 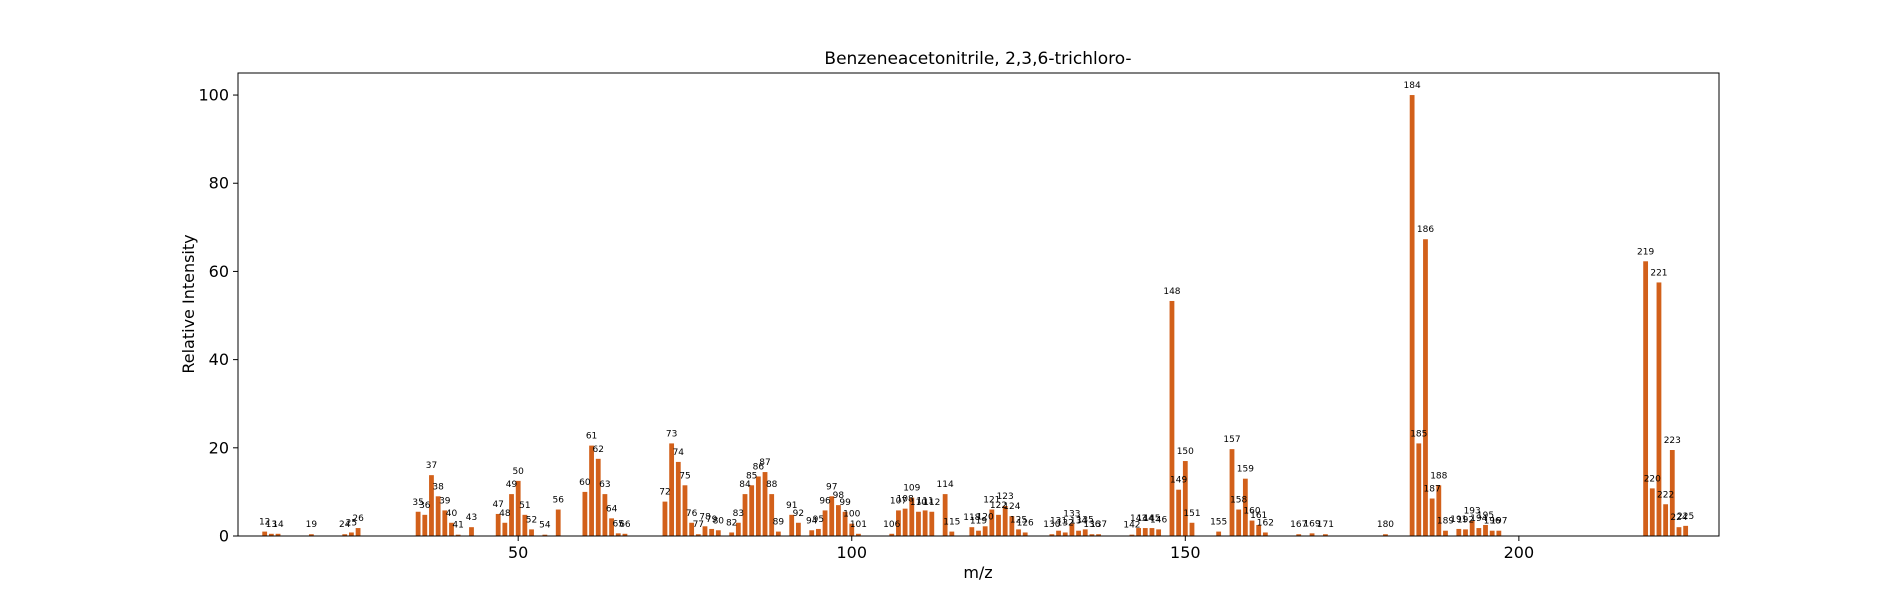 What do you see at coordinates (831, 487) in the screenshot?
I see `peak-label: 97` at bounding box center [831, 487].